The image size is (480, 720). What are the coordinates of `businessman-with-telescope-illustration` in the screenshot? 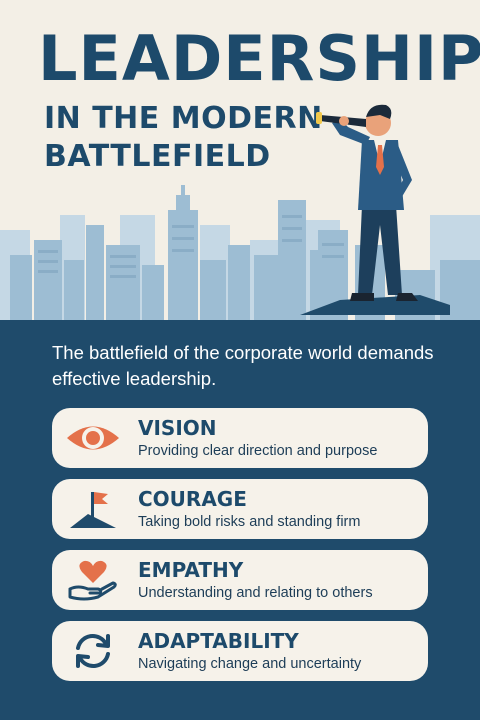 It's located at (375, 209).